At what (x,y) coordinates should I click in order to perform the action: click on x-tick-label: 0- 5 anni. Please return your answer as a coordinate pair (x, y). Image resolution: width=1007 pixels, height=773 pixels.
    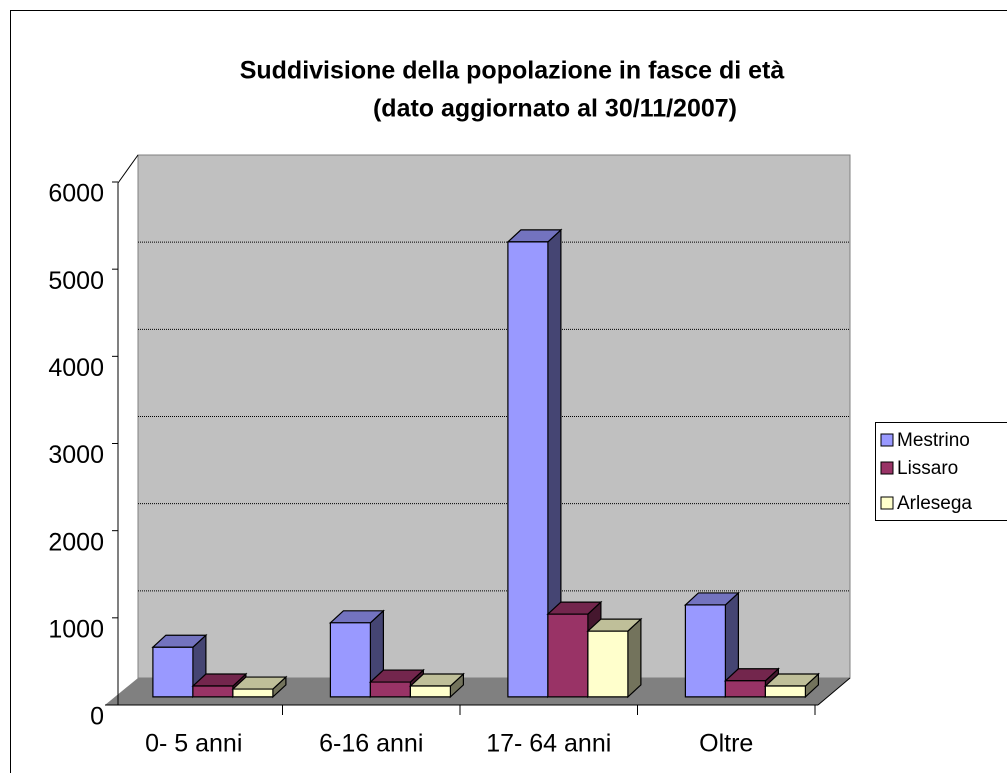
    Looking at the image, I should click on (193, 744).